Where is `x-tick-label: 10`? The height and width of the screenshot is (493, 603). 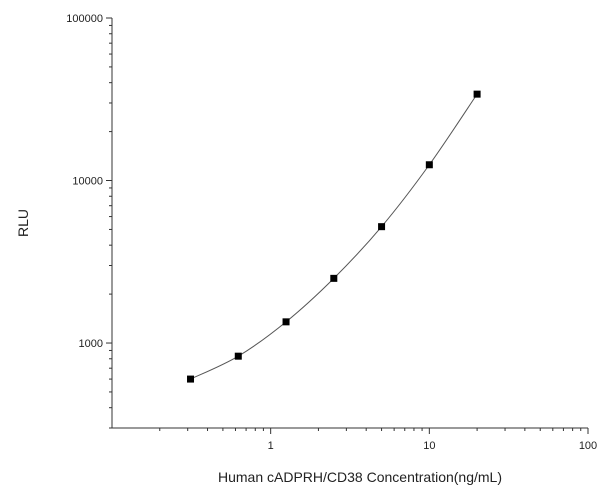 x-tick-label: 10 is located at coordinates (429, 446).